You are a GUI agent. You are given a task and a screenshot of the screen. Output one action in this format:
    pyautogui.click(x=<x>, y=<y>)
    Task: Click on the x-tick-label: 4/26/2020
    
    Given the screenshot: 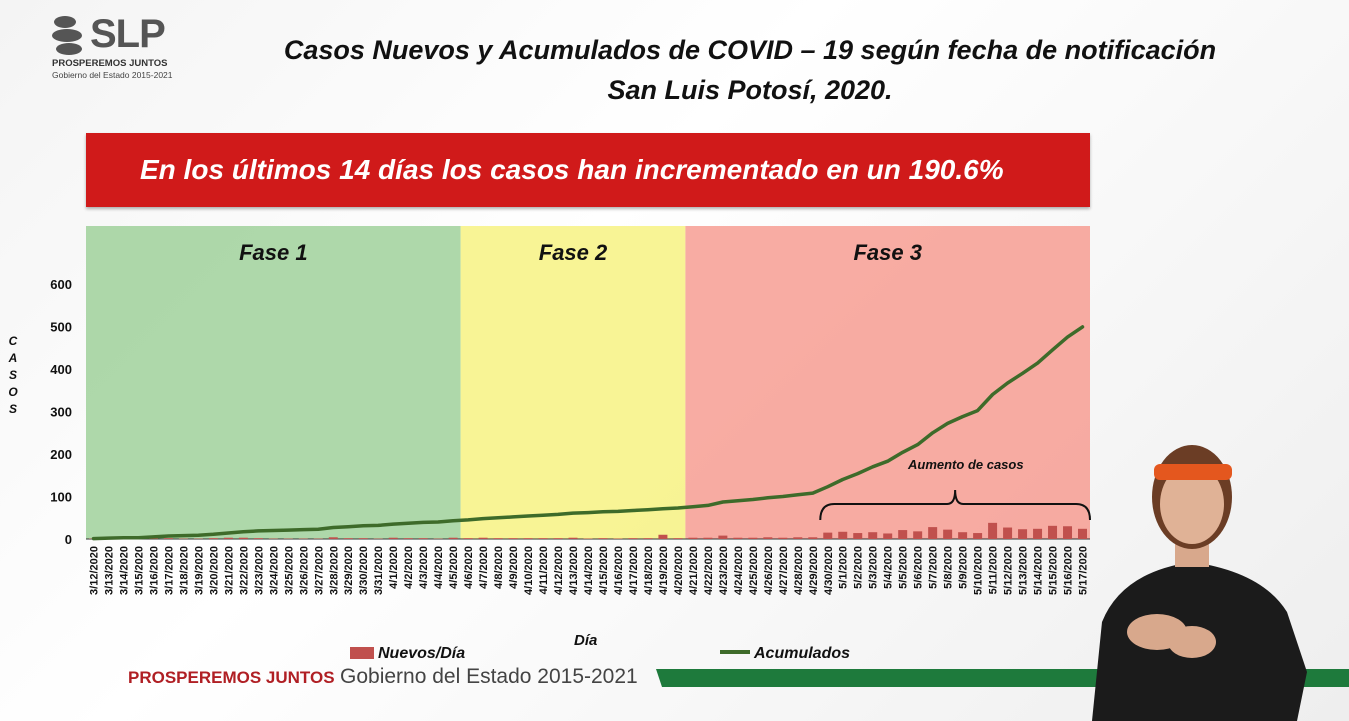 What is the action you would take?
    pyautogui.click(x=769, y=570)
    